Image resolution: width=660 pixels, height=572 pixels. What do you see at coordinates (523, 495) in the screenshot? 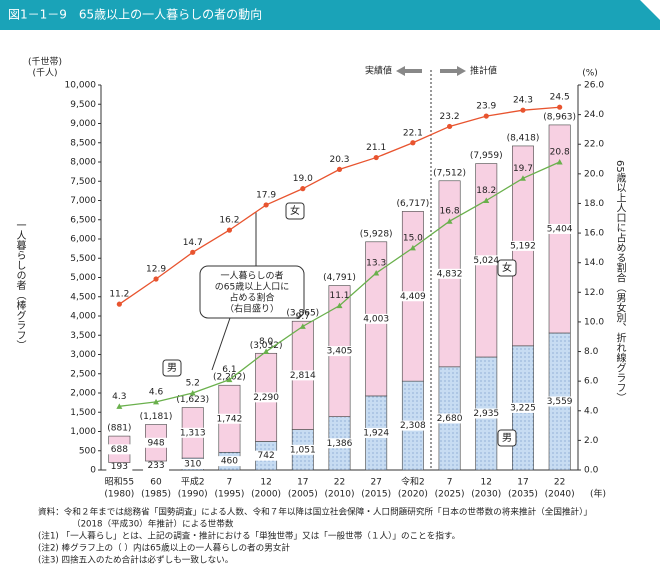
I see `x-tick-label: (2035)` at bounding box center [523, 495].